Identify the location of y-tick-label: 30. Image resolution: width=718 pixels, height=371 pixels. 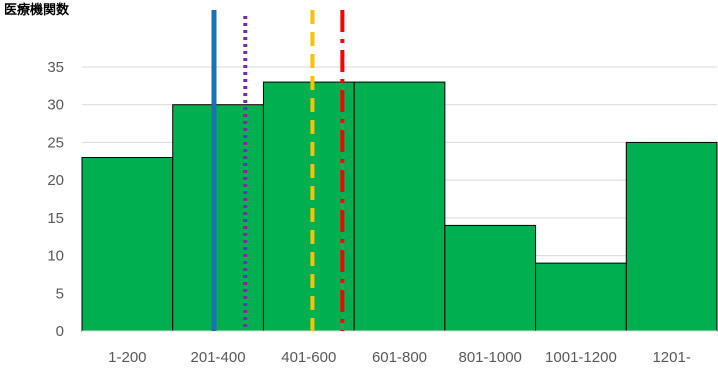
(55, 105).